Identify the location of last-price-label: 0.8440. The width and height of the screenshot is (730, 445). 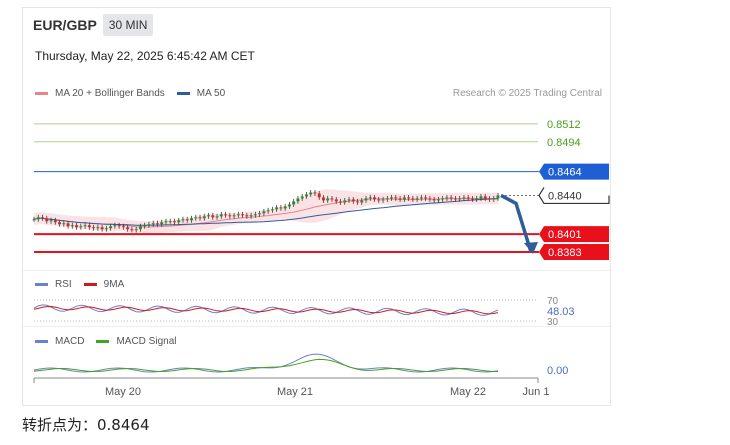
(565, 196).